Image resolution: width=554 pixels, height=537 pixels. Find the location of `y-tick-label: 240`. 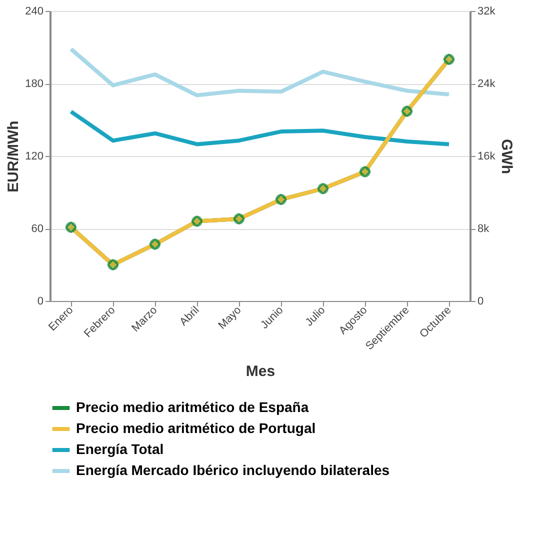

y-tick-label: 240 is located at coordinates (34, 12).